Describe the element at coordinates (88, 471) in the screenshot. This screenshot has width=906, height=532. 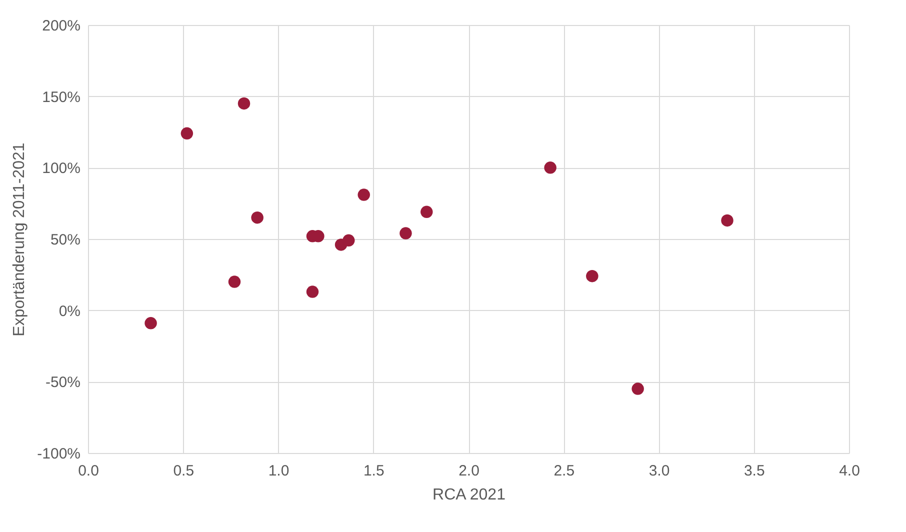
I see `x-tick-label: 0.0` at that location.